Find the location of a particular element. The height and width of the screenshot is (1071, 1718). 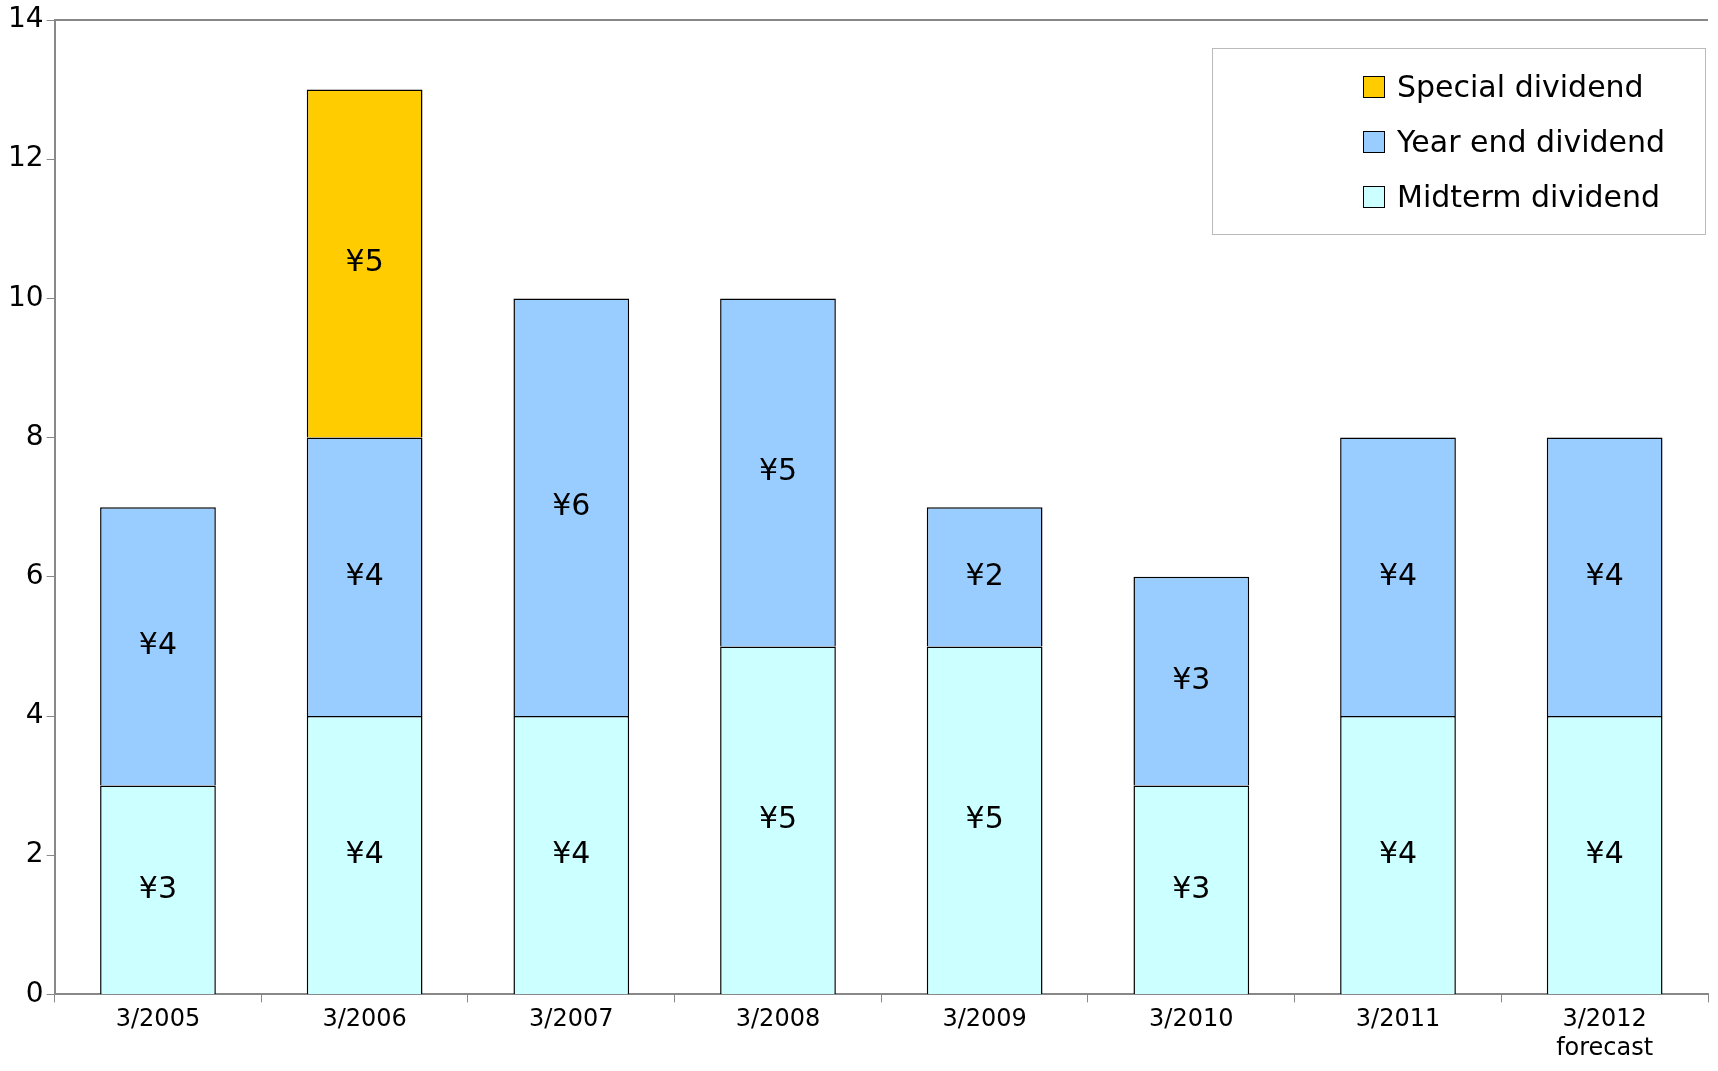

x-tick-label: 3/2010 is located at coordinates (1191, 1018).